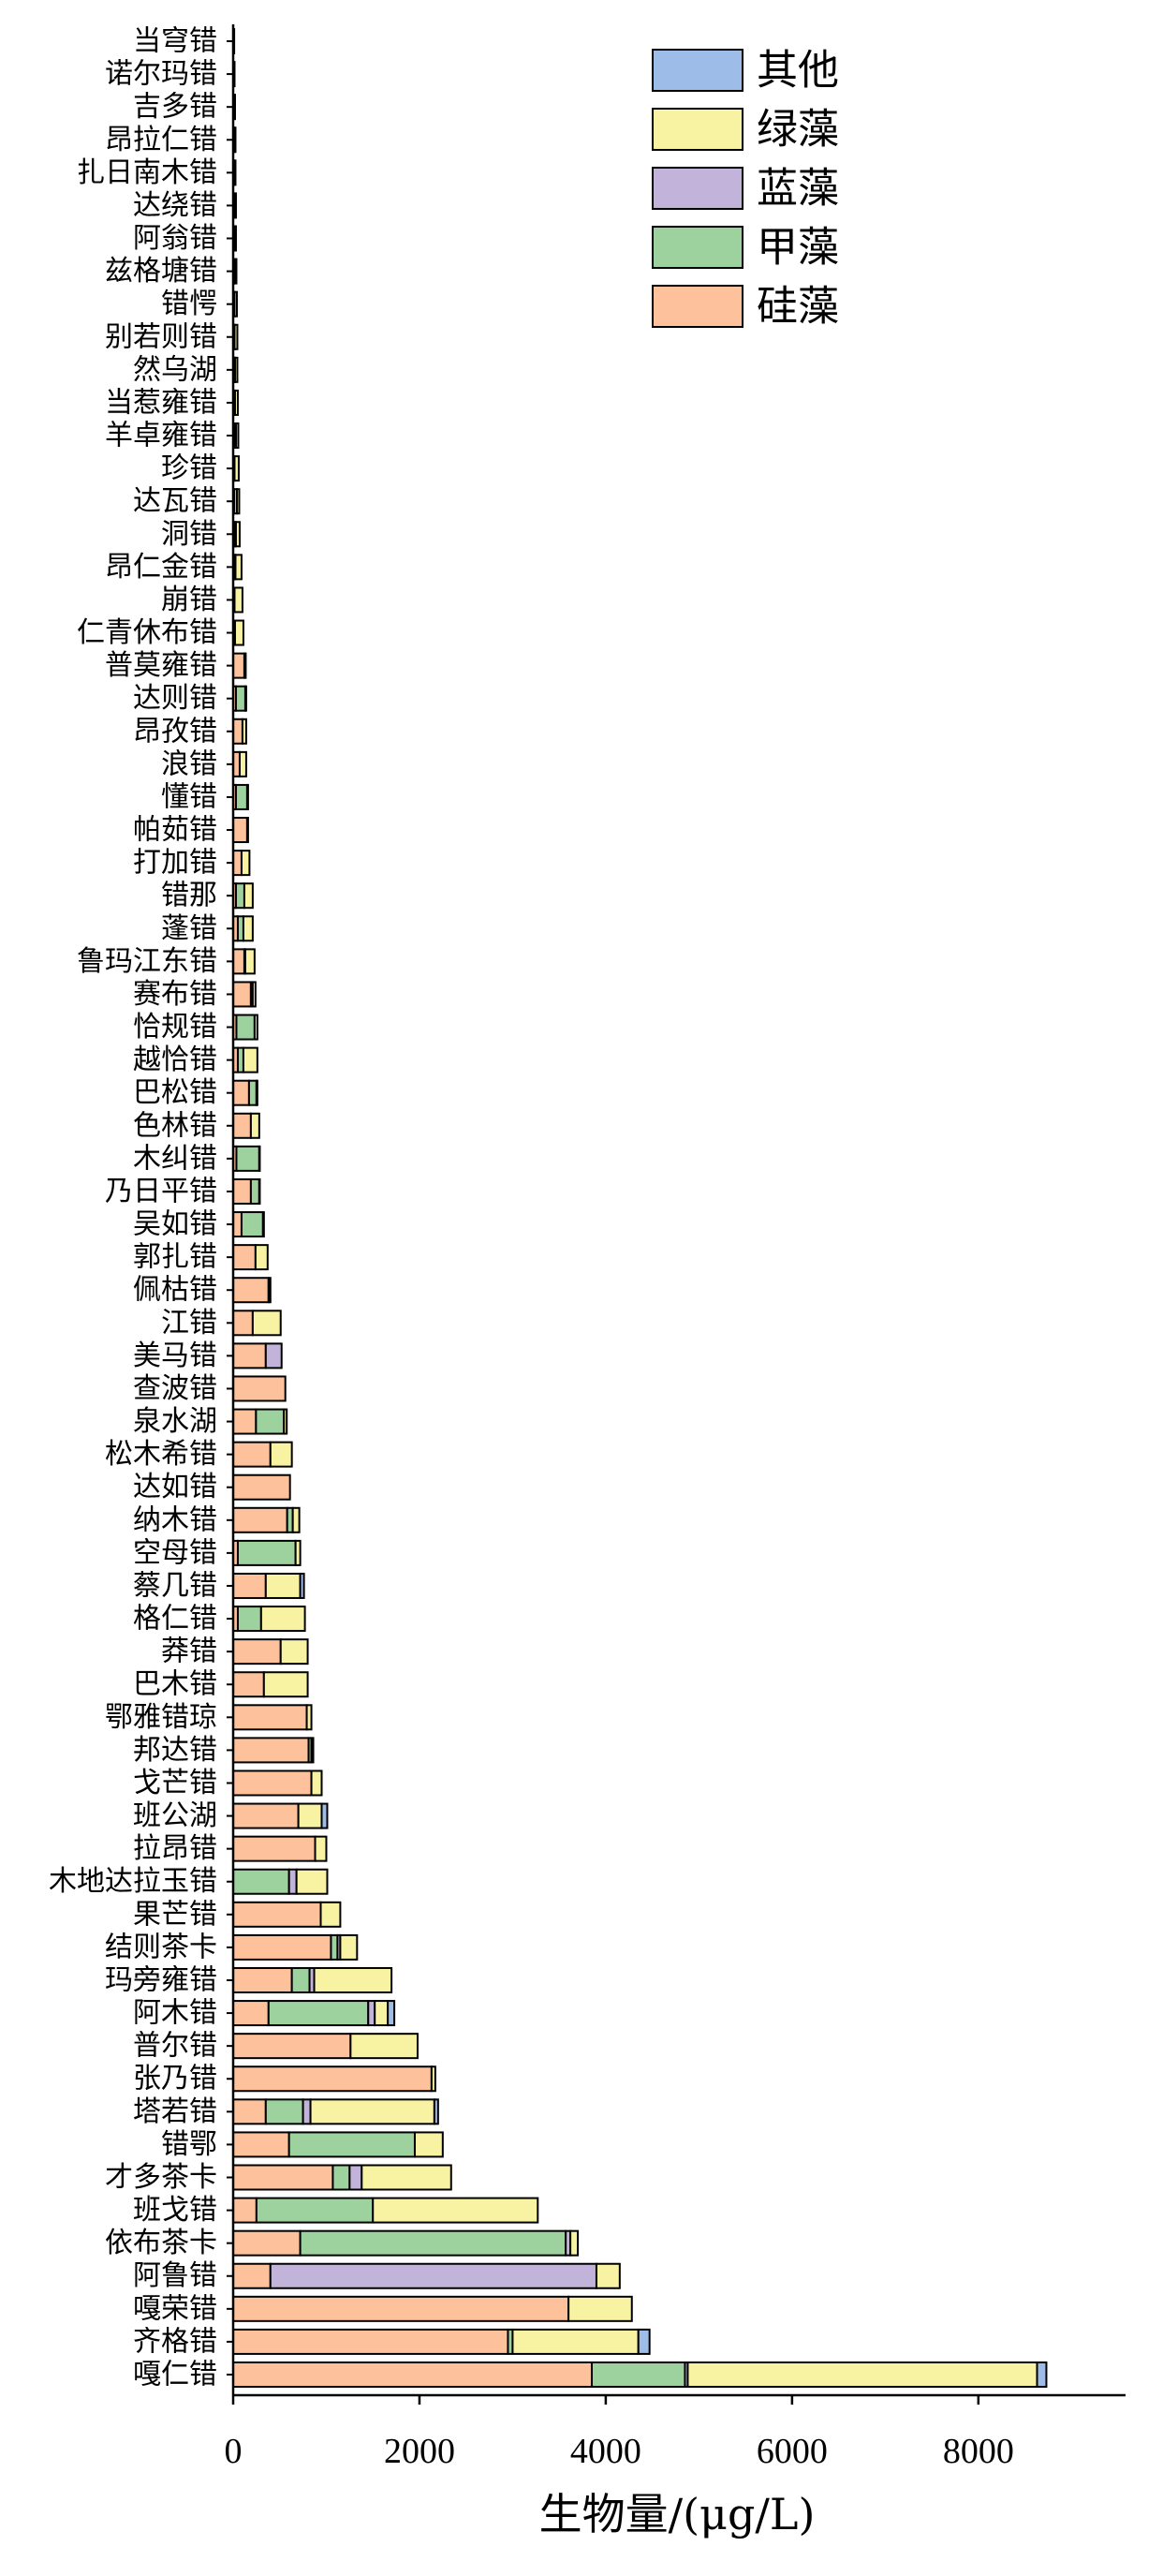 The image size is (1163, 2576). I want to click on category-label: 拉昂错, so click(175, 1848).